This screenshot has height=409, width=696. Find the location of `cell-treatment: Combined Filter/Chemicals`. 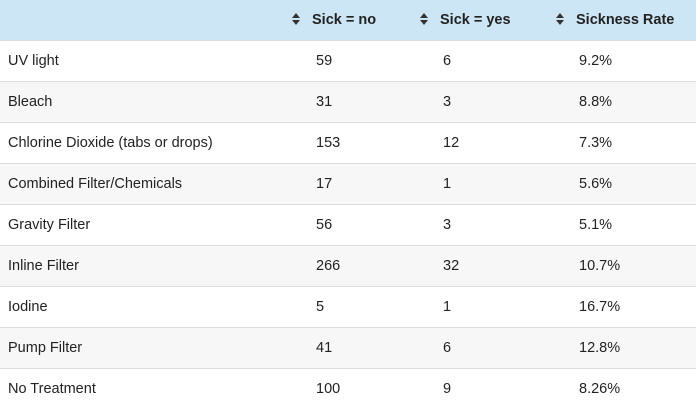

cell-treatment: Combined Filter/Chemicals is located at coordinates (95, 183).